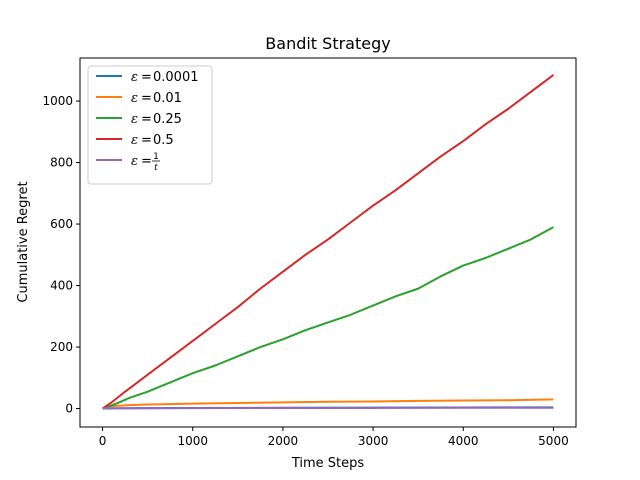 This screenshot has width=640, height=480. Describe the element at coordinates (134, 77) in the screenshot. I see `legend-symbol-0: ε` at that location.